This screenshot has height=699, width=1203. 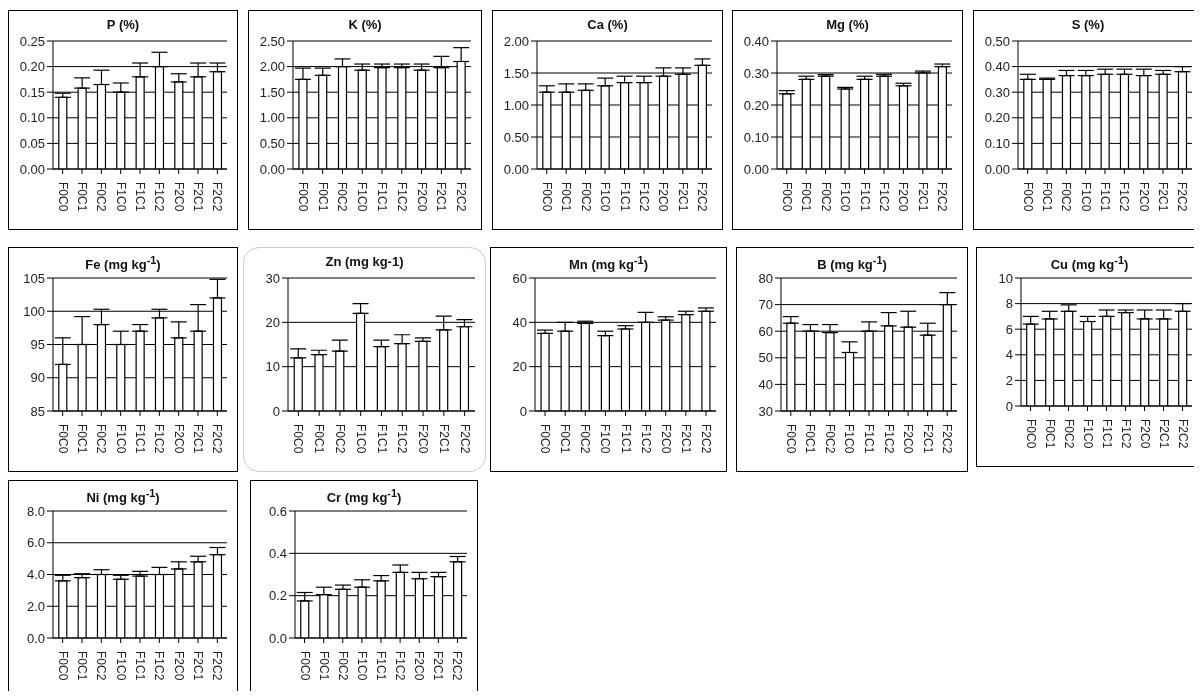 What do you see at coordinates (1009, 329) in the screenshot?
I see `y-tick-label: 6` at bounding box center [1009, 329].